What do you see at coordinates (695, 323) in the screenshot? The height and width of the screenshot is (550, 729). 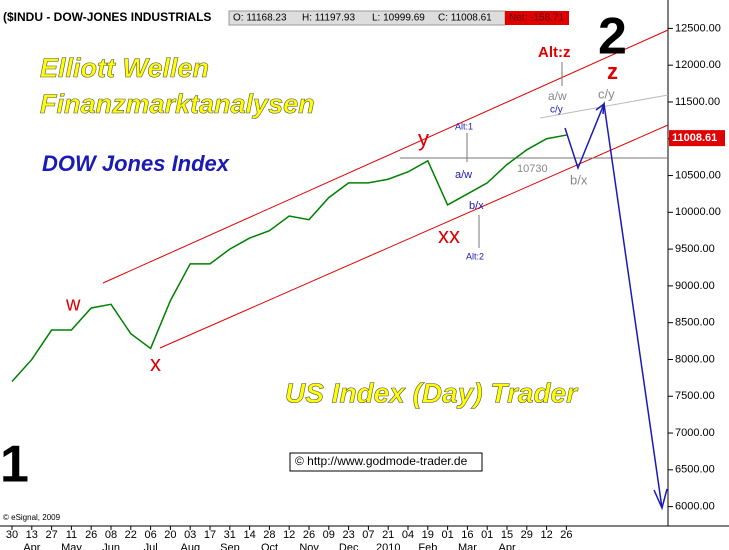 I see `y-tick-label: 8500.00` at bounding box center [695, 323].